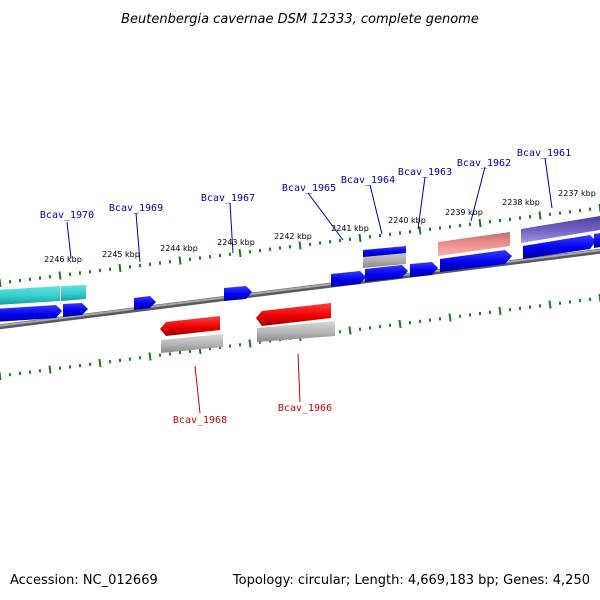 The width and height of the screenshot is (600, 600). I want to click on gene-label: Bcav_1967, so click(228, 198).